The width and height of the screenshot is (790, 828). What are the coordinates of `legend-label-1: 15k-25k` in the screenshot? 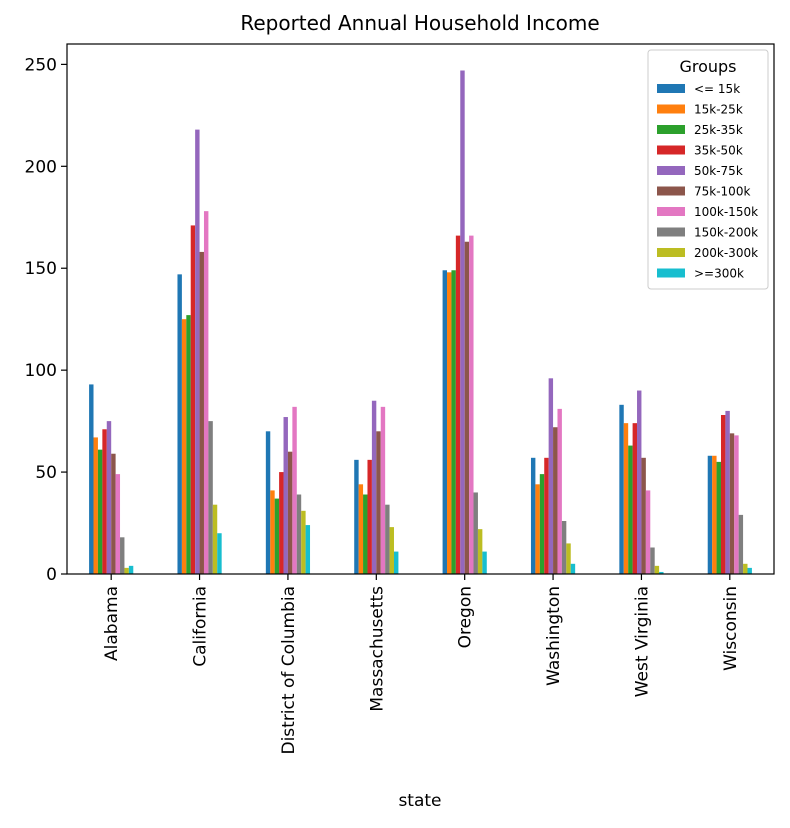 It's located at (718, 110).